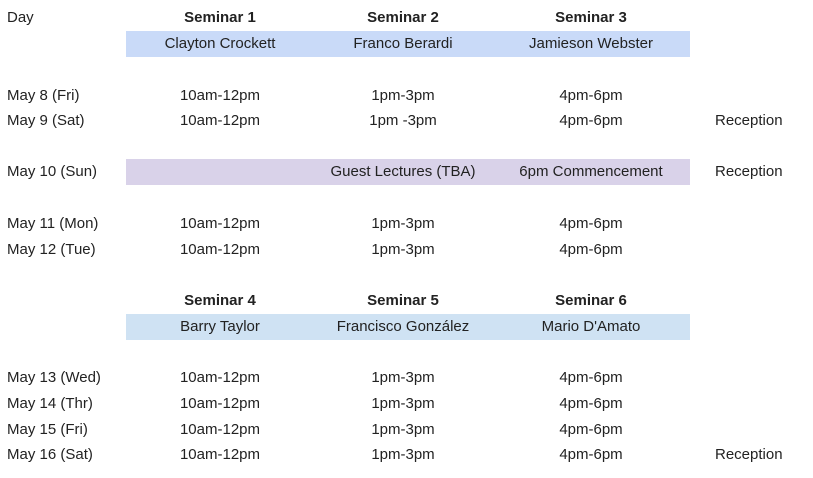 This screenshot has height=478, width=813. Describe the element at coordinates (53, 223) in the screenshot. I see `row-day: May 11 (Mon)` at that location.